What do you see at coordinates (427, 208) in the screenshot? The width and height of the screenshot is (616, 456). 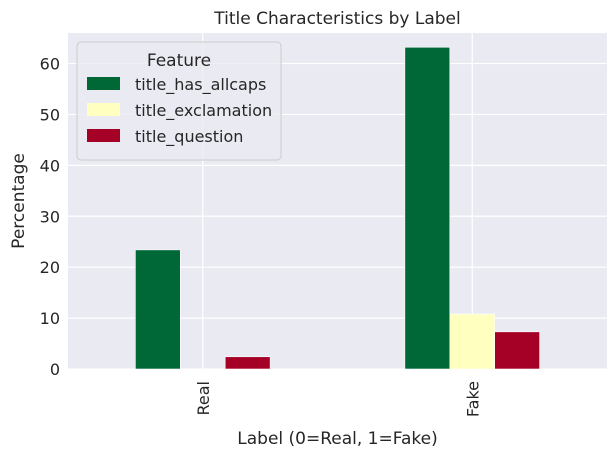 I see `bar-title_has_allcaps-fake` at bounding box center [427, 208].